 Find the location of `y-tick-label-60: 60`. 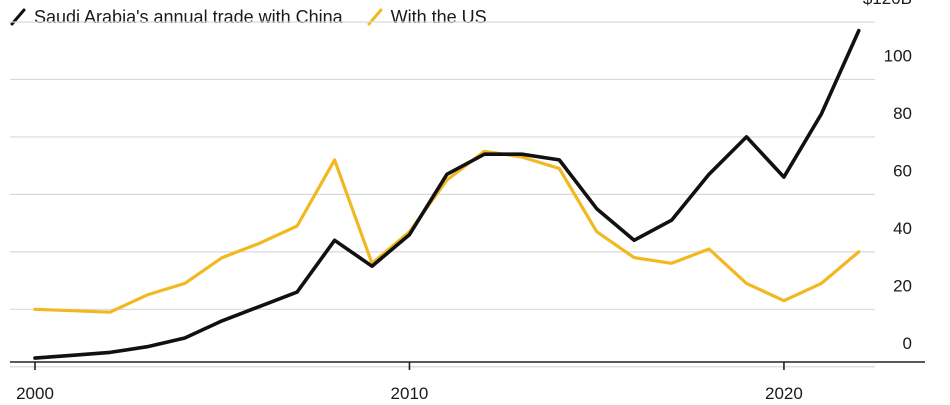

y-tick-label-60: 60 is located at coordinates (902, 170).